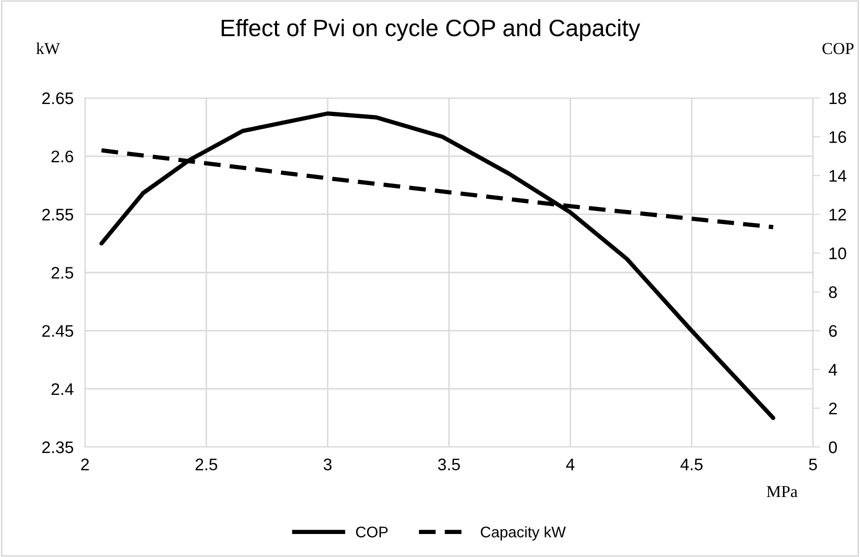 Image resolution: width=860 pixels, height=557 pixels. I want to click on chart-title: Effect of Pvi on cycle COP and Capacity, so click(431, 30).